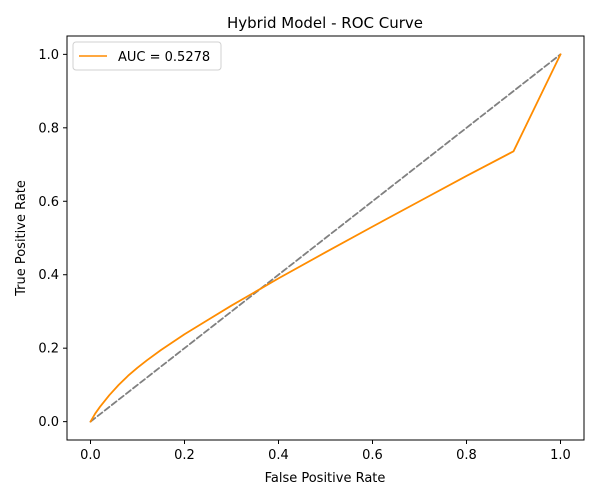 The width and height of the screenshot is (600, 500). Describe the element at coordinates (372, 455) in the screenshot. I see `x-tick-label: 0.6` at that location.